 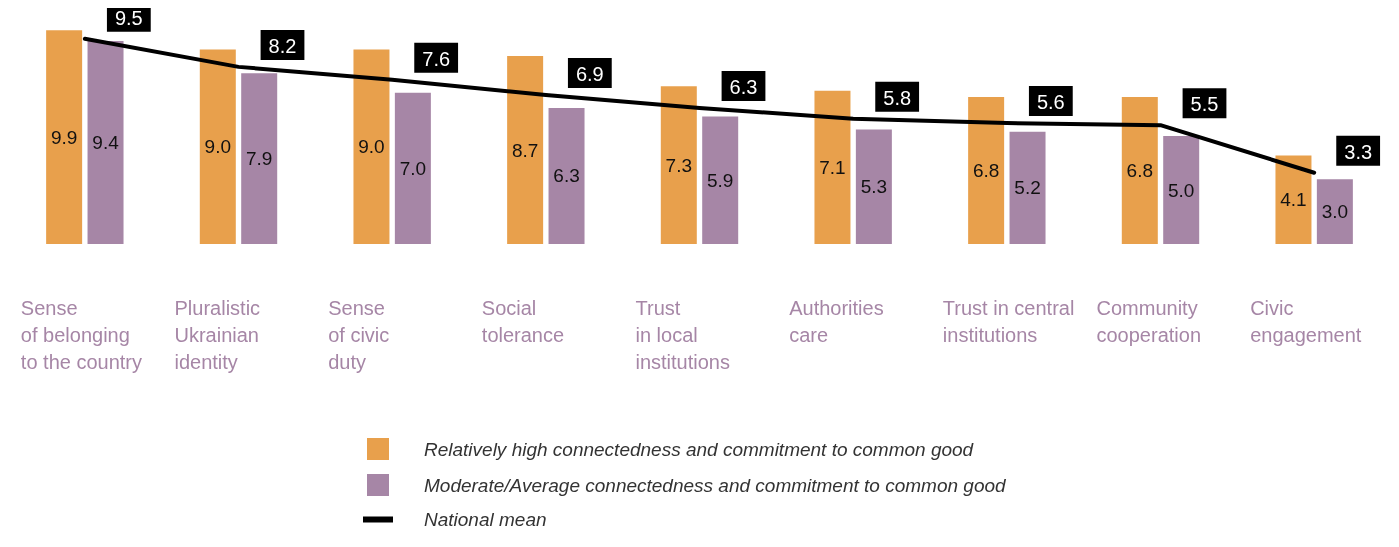 I want to click on data-label: 5.0, so click(x=1181, y=190).